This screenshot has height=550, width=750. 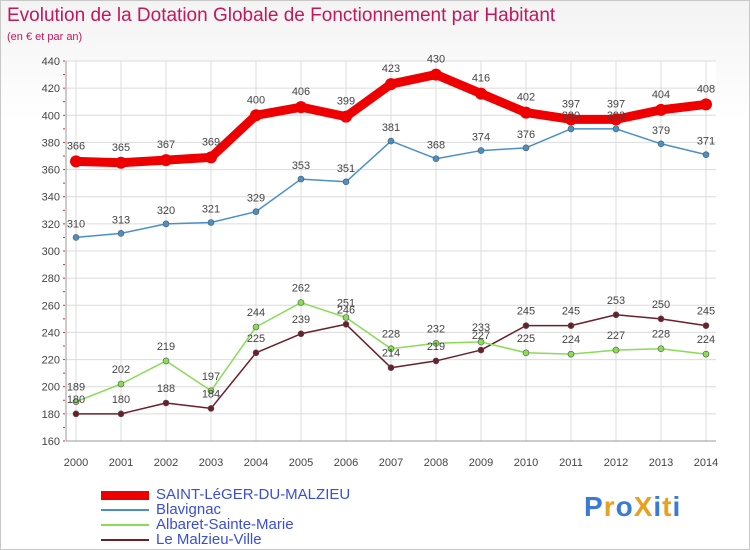 I want to click on legend-swatch, so click(x=125, y=525).